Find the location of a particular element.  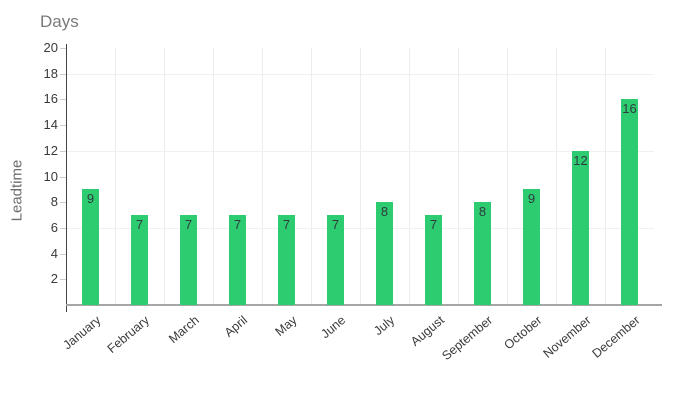

x-tick-label: March is located at coordinates (183, 330).